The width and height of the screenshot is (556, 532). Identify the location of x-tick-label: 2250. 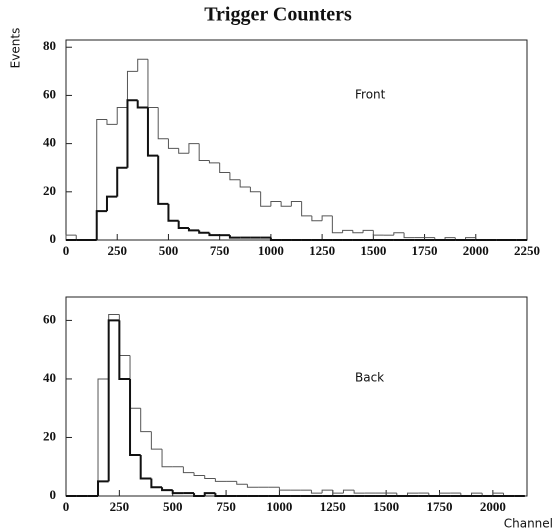
(527, 250).